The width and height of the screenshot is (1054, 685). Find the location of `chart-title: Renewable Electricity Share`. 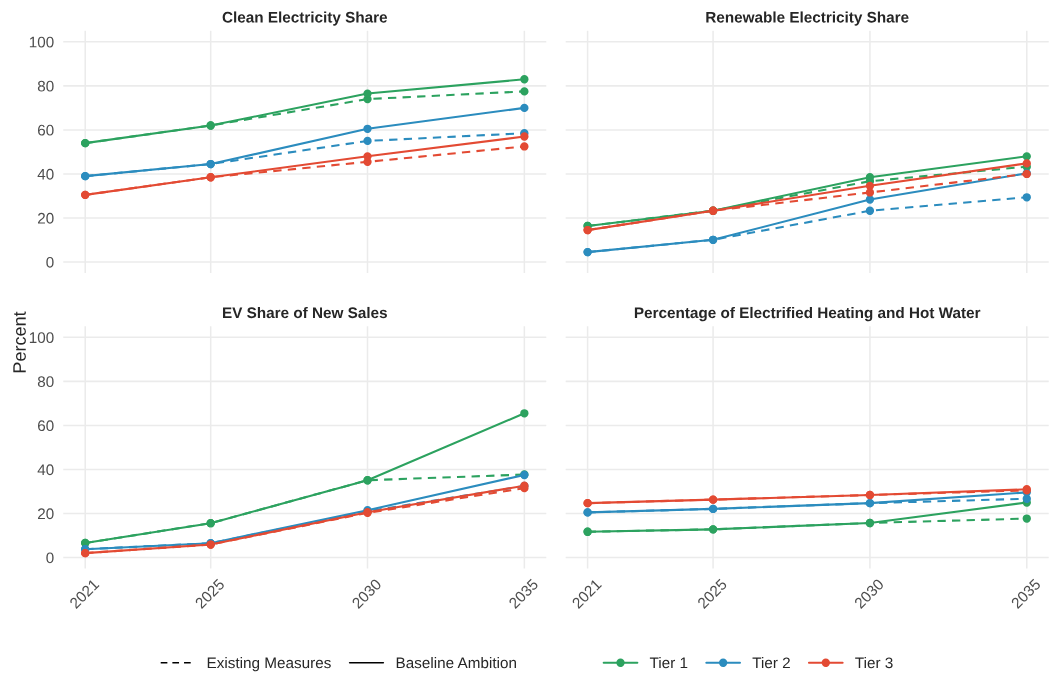

chart-title: Renewable Electricity Share is located at coordinates (807, 18).